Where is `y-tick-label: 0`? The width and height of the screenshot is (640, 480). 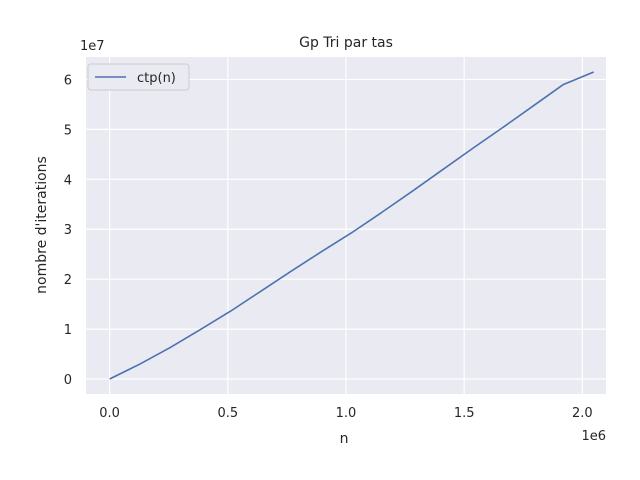
y-tick-label: 0 is located at coordinates (68, 380).